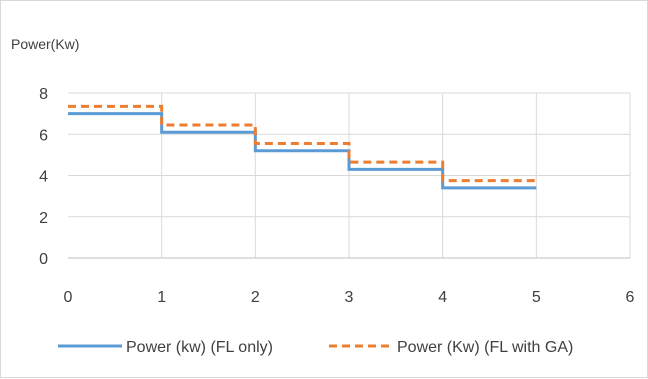 This screenshot has height=379, width=648. I want to click on y-tick-4: 4, so click(43, 177).